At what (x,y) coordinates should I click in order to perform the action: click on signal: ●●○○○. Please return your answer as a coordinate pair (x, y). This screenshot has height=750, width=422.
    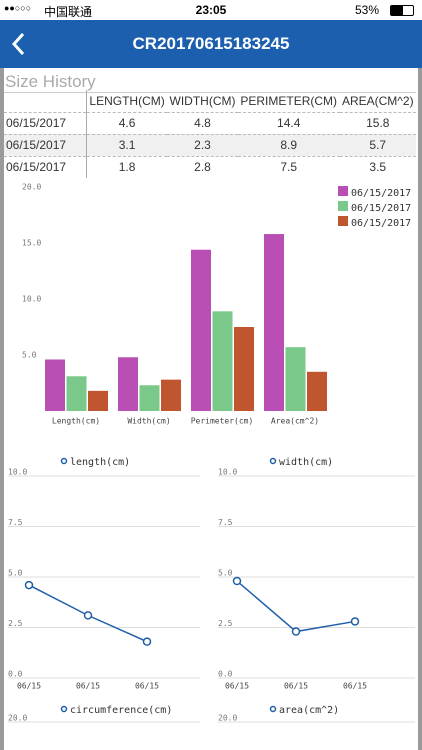
    Looking at the image, I should click on (18, 8).